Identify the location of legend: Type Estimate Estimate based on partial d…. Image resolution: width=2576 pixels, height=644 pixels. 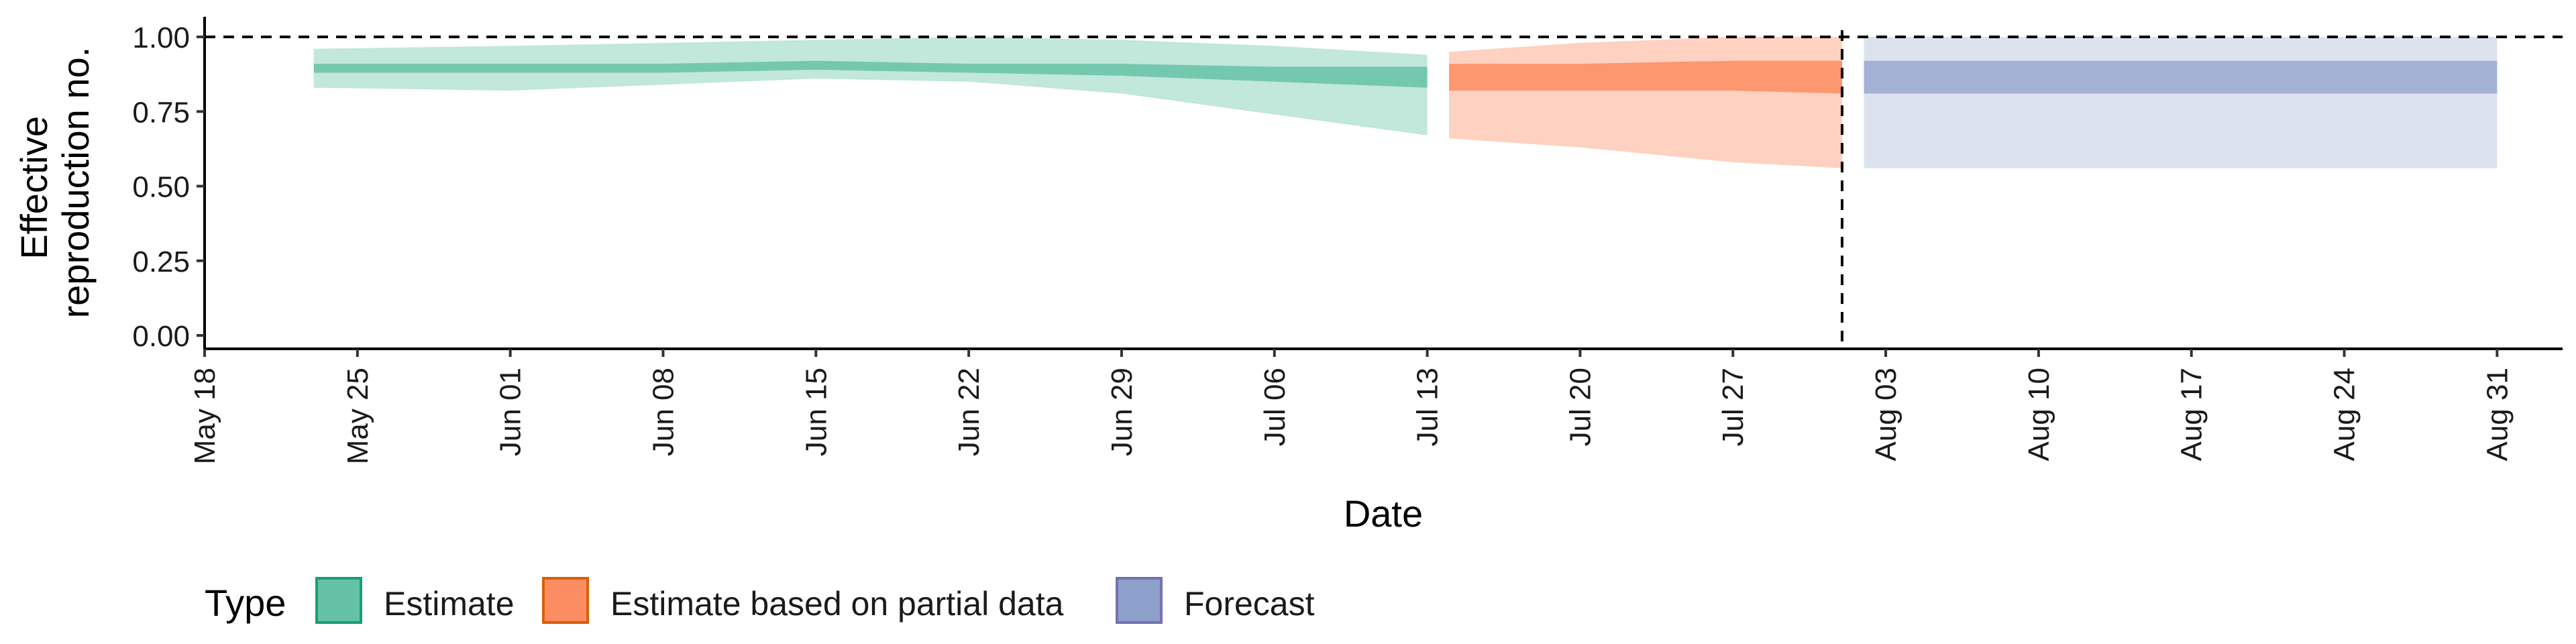
(760, 600).